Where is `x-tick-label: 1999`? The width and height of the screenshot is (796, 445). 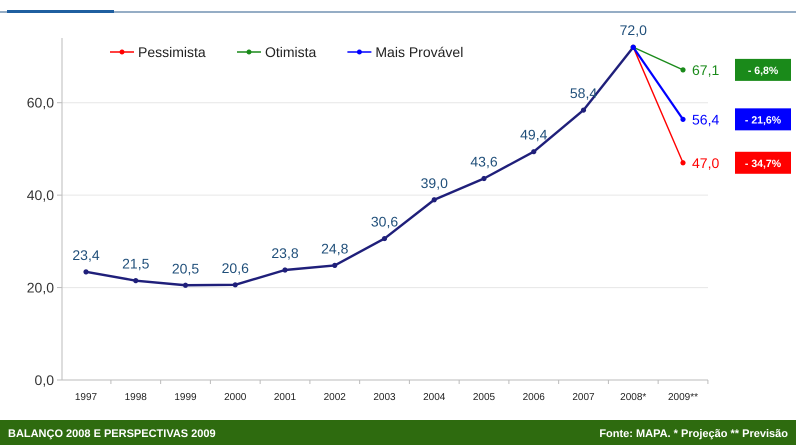
x-tick-label: 1999 is located at coordinates (186, 397).